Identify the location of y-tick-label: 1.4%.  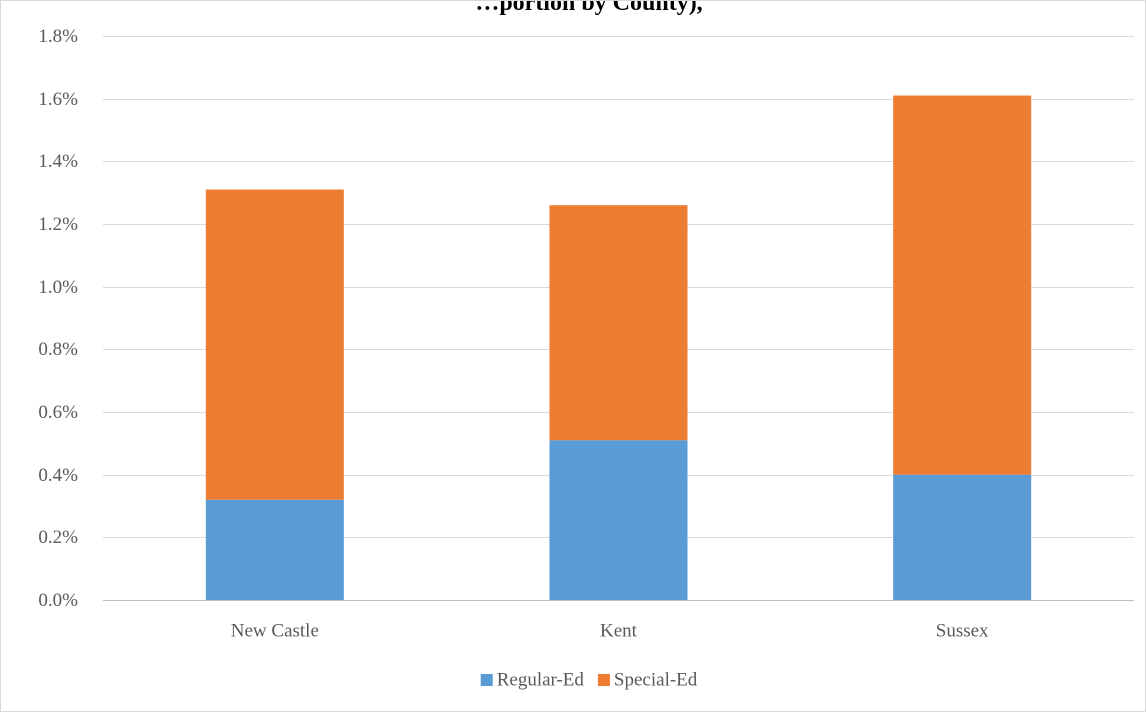
(58, 161).